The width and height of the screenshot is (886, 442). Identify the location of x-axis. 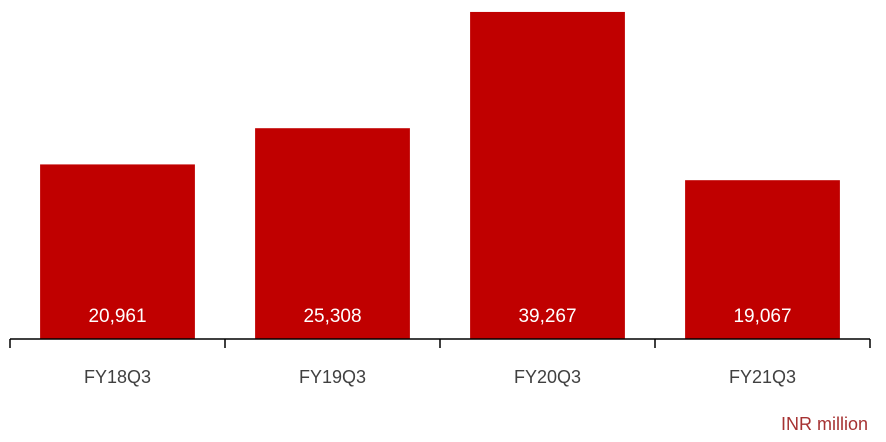
(440, 343).